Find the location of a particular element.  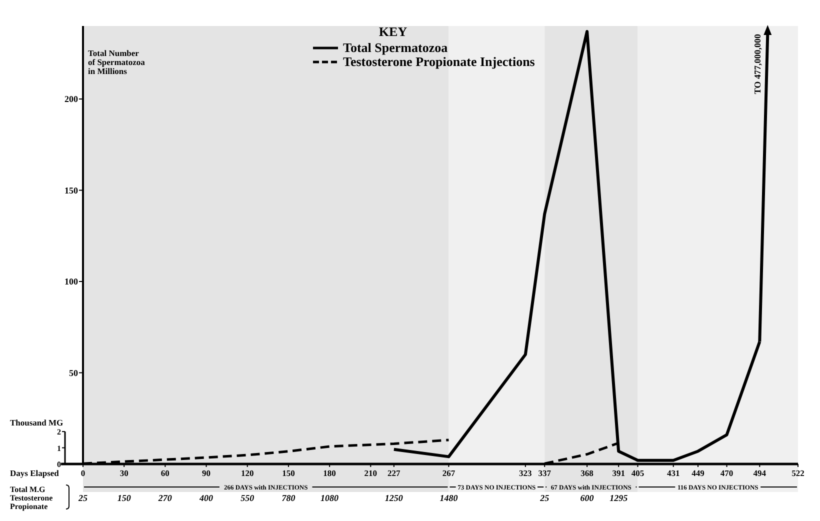

x-tick-label: 30 is located at coordinates (124, 473).